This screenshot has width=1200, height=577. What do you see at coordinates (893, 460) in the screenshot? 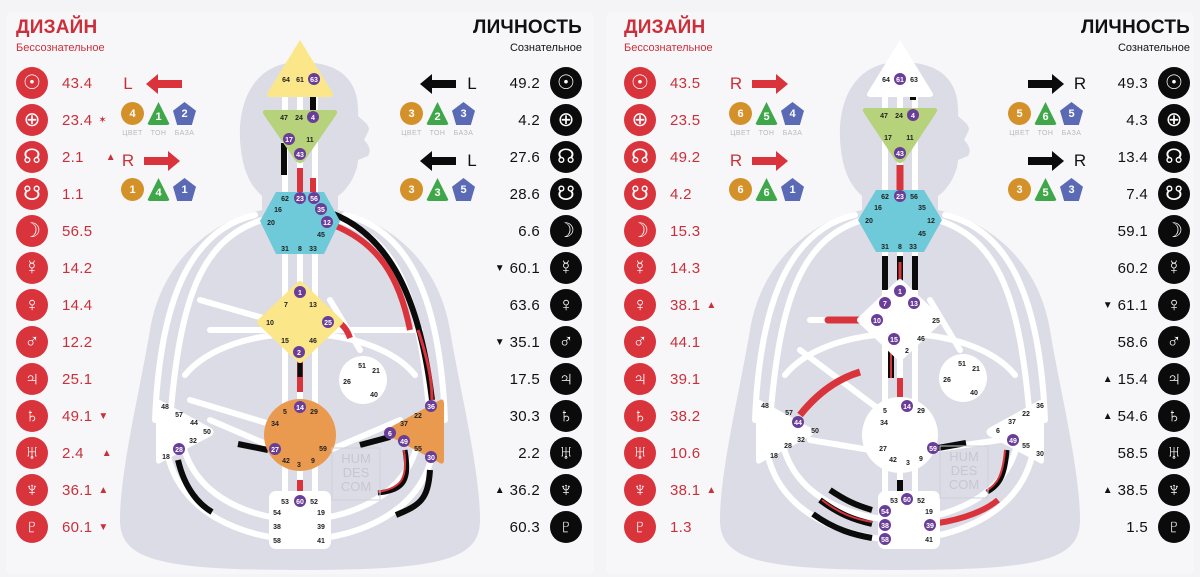
I see `svg-text: 42` at bounding box center [893, 460].